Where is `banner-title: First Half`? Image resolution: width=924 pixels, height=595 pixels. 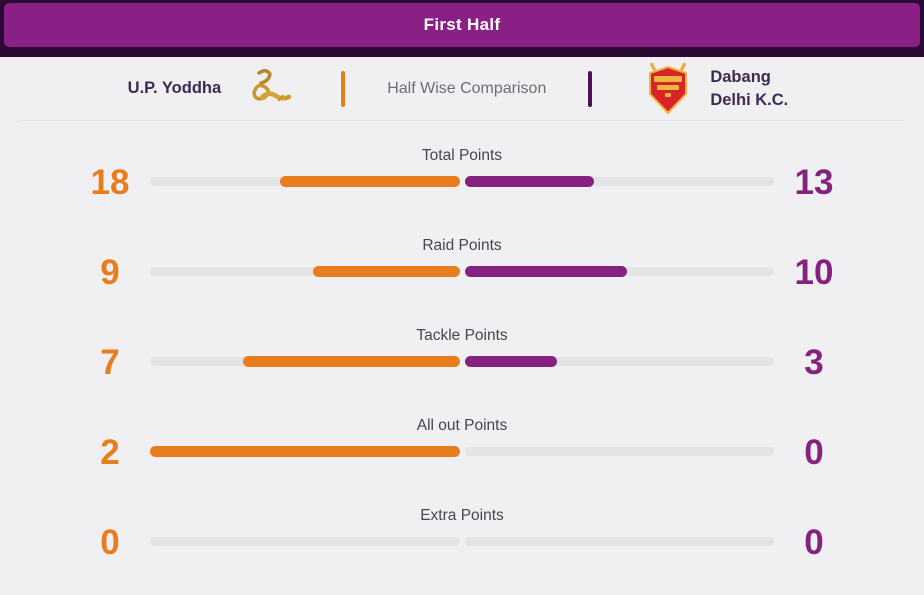 banner-title: First Half is located at coordinates (462, 24).